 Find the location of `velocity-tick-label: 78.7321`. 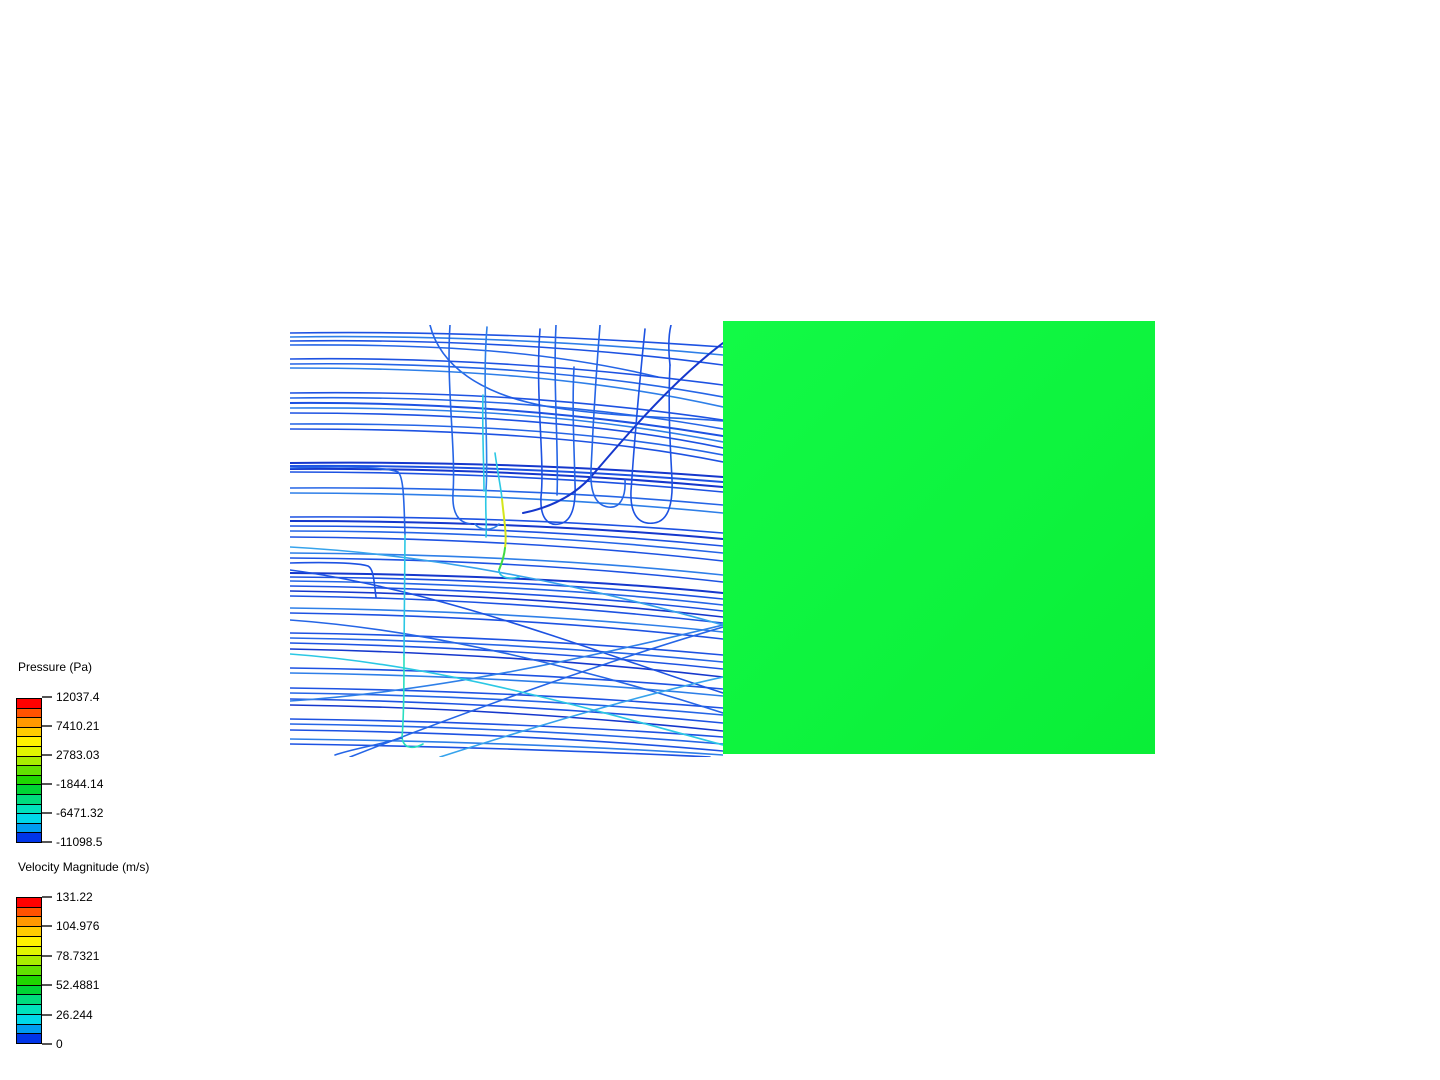

velocity-tick-label: 78.7321 is located at coordinates (78, 956).